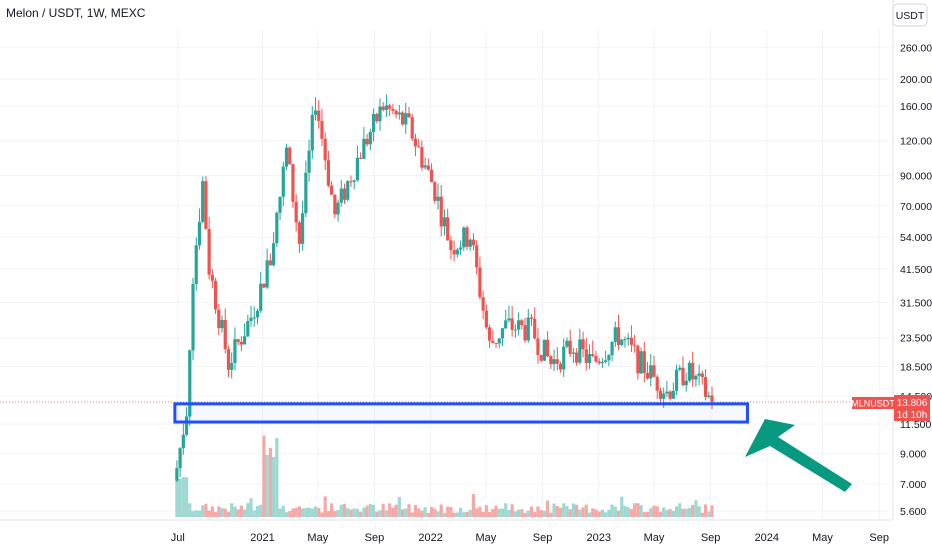  Describe the element at coordinates (916, 339) in the screenshot. I see `y-tick-label: 23.500` at that location.